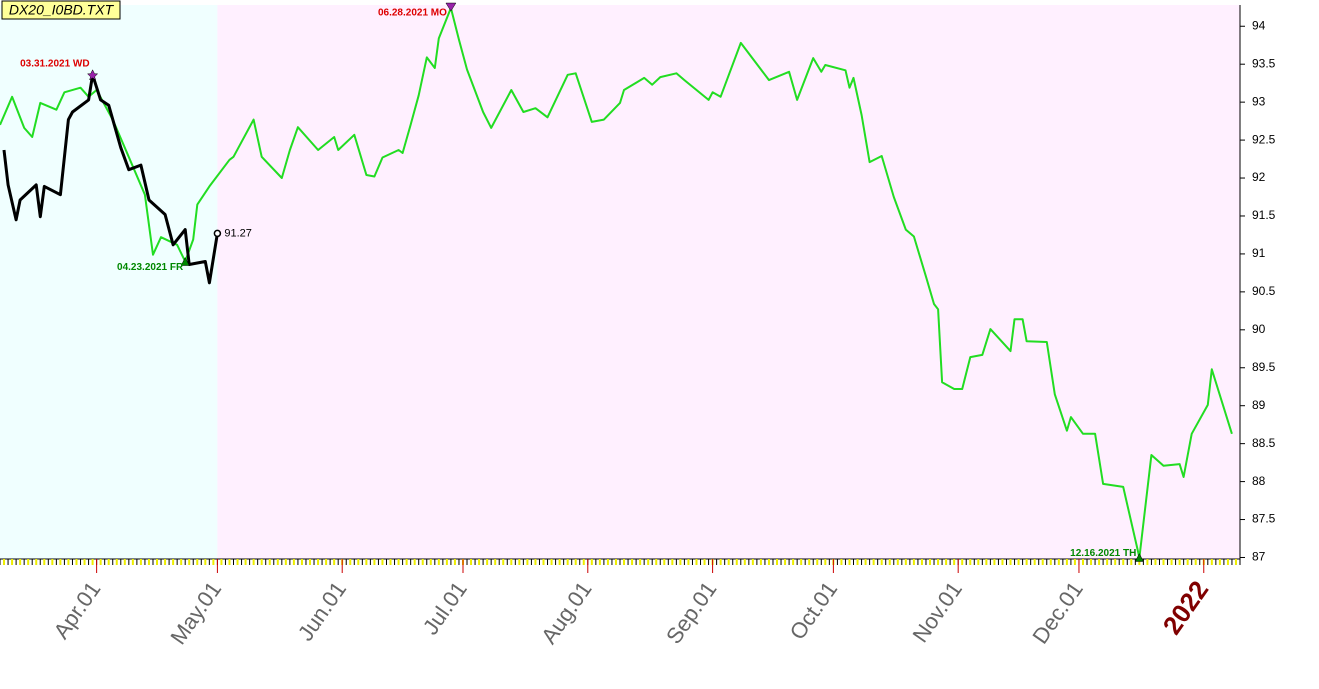  I want to click on x-tick-label: Nov.01, so click(938, 612).